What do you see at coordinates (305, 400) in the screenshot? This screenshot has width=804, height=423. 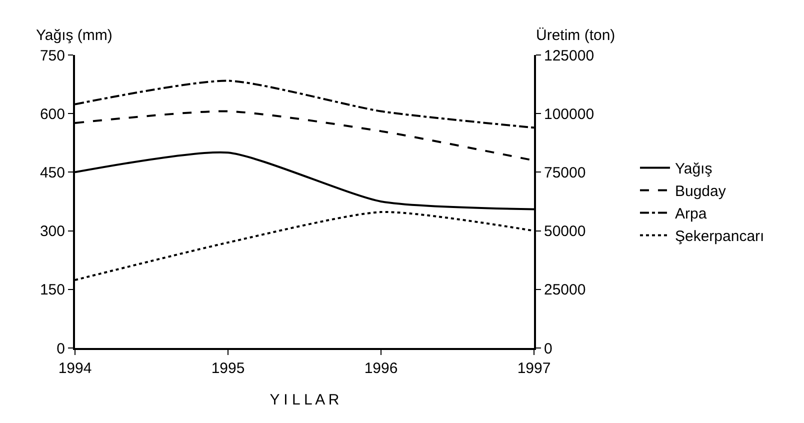 I see `x-axis-title: Y I L L A R` at bounding box center [305, 400].